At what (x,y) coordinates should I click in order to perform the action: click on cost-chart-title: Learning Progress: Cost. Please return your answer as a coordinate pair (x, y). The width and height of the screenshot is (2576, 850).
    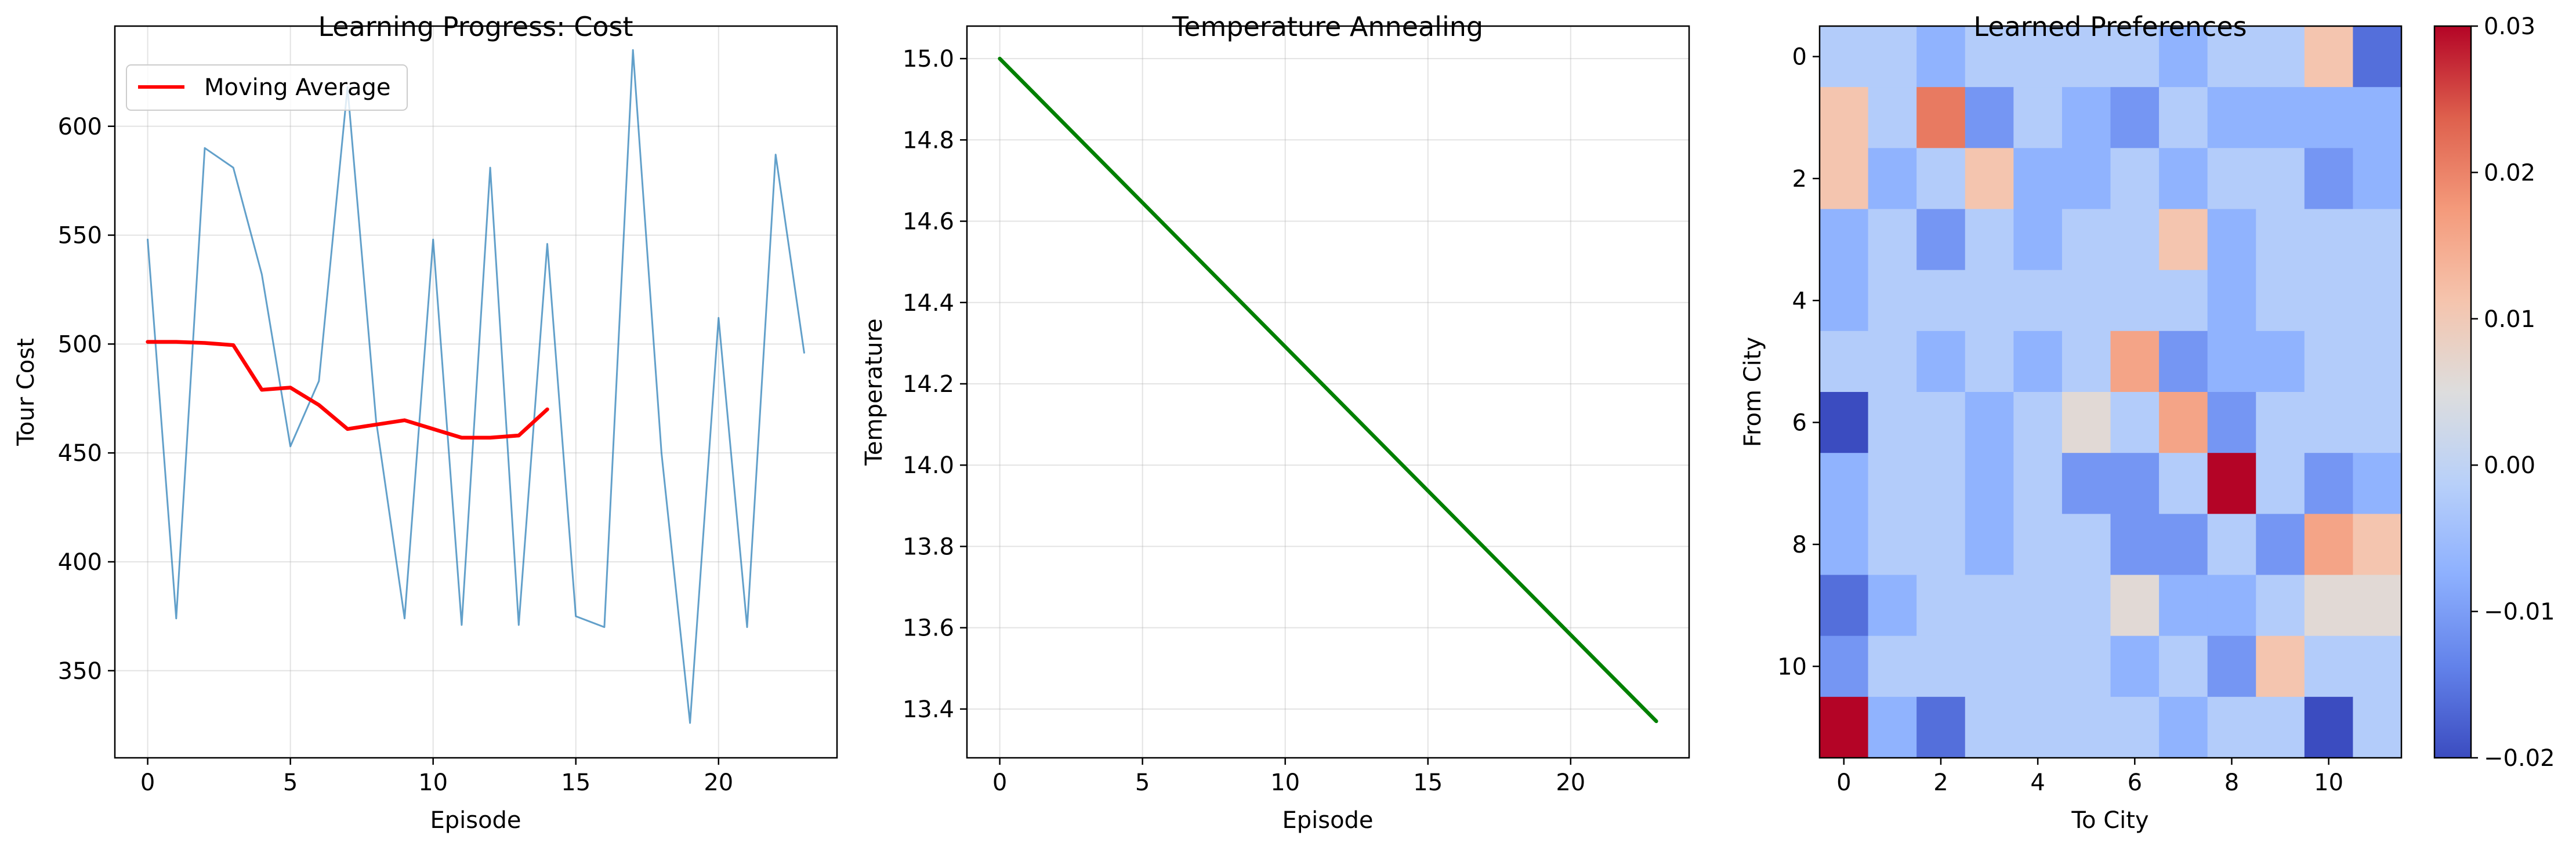
    Looking at the image, I should click on (476, 26).